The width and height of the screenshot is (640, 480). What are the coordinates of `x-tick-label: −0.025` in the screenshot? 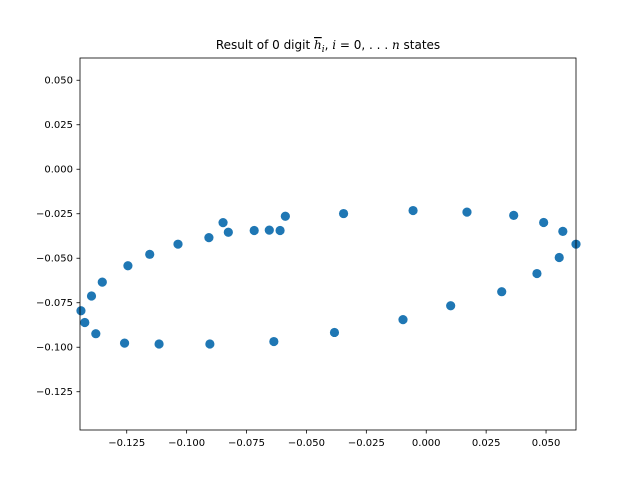 It's located at (366, 443).